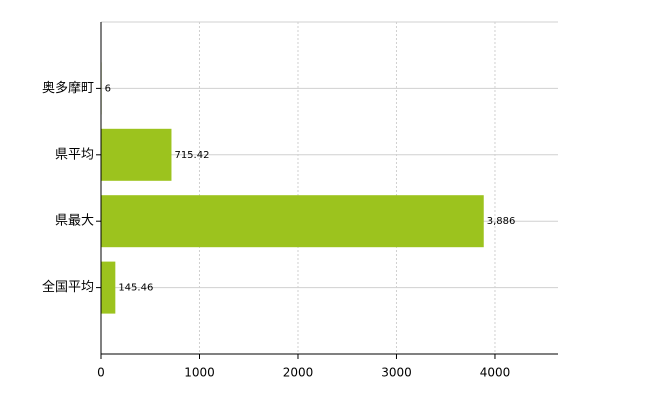  Describe the element at coordinates (68, 88) in the screenshot. I see `y-tick-label: 奥多摩町` at that location.